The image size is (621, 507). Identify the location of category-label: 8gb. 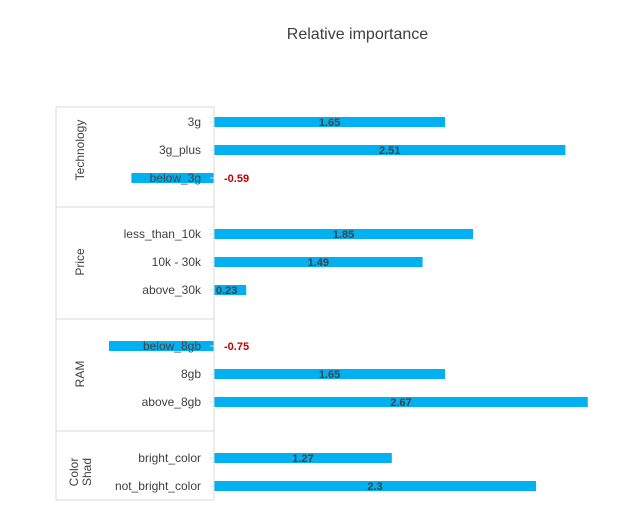
(191, 374).